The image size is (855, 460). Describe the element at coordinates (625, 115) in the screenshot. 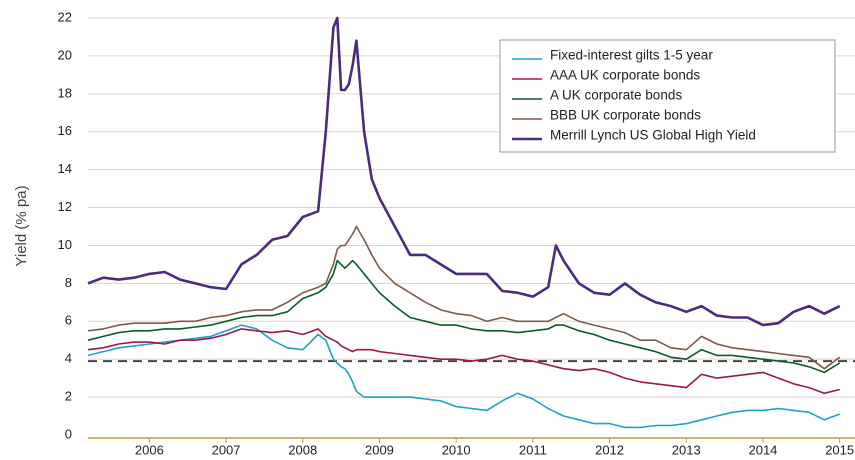

I see `legend-label: BBB UK corporate bonds` at that location.